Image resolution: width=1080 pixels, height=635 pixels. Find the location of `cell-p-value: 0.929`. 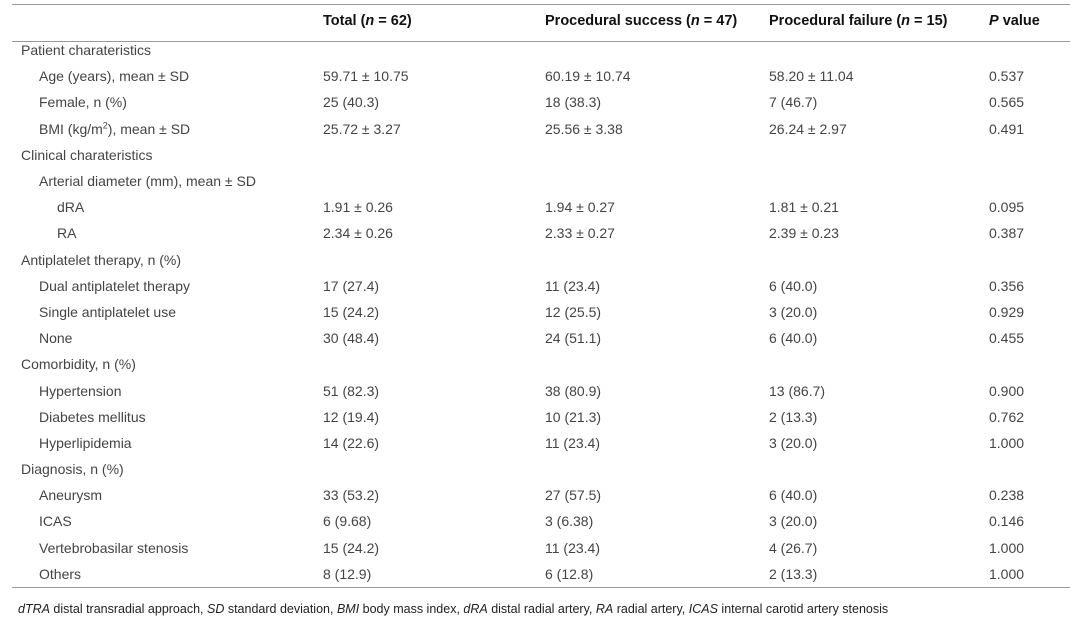

cell-p-value: 0.929 is located at coordinates (1007, 311).